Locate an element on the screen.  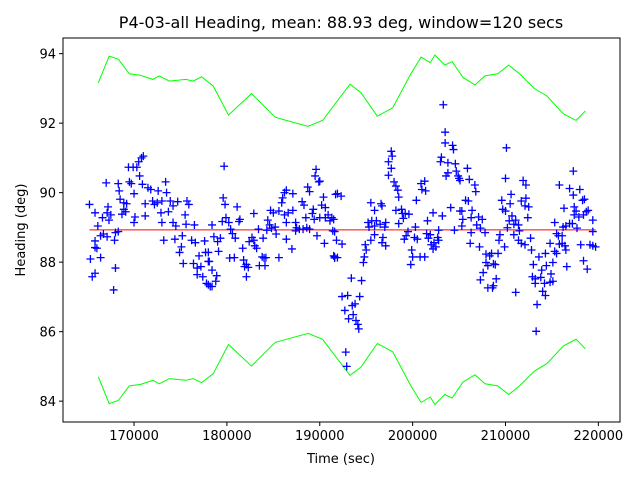
upper-band-line is located at coordinates (341, 90).